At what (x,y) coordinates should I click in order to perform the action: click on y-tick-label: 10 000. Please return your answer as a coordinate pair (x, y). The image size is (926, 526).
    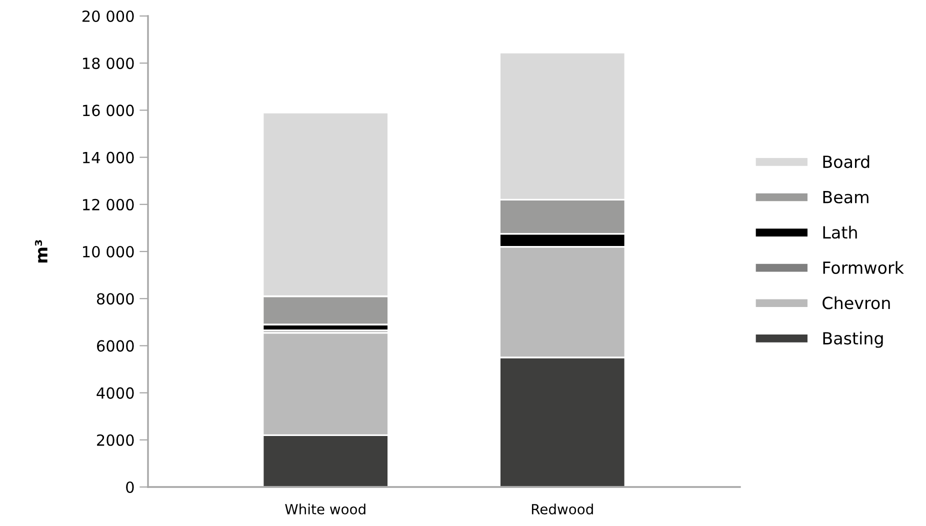
    Looking at the image, I should click on (108, 252).